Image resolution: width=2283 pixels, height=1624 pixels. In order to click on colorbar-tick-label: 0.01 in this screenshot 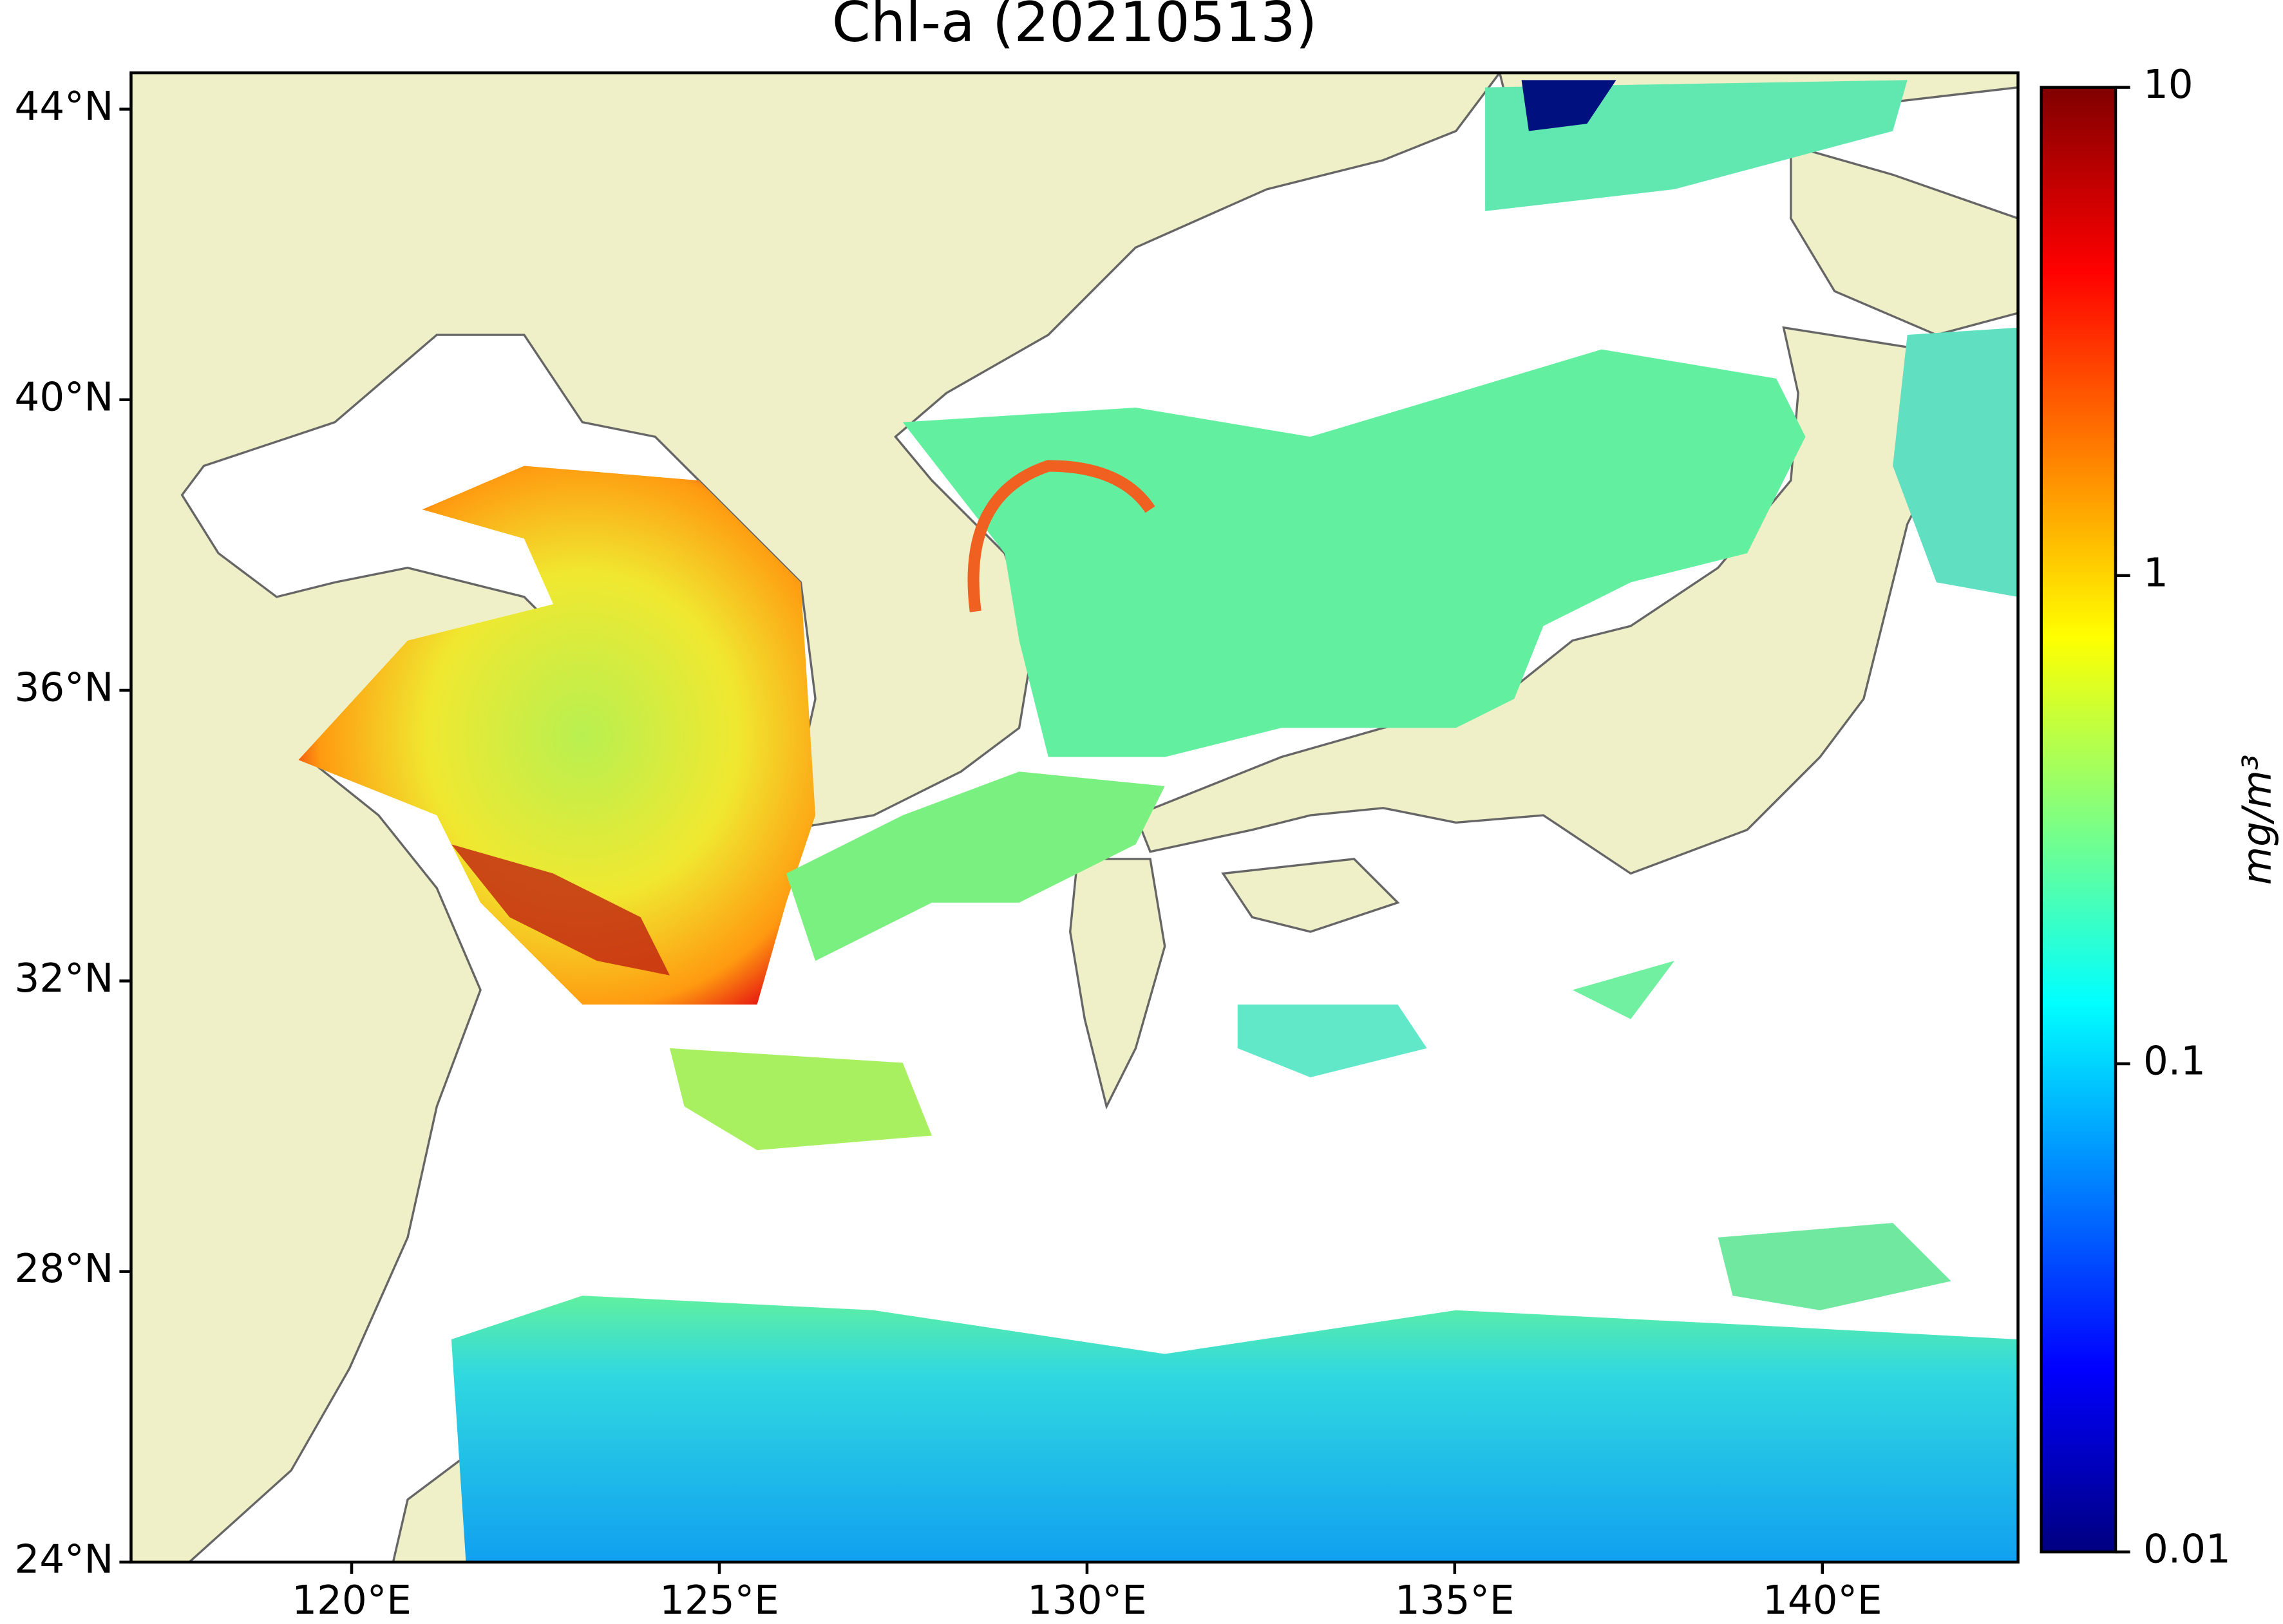, I will do `click(2187, 1549)`.